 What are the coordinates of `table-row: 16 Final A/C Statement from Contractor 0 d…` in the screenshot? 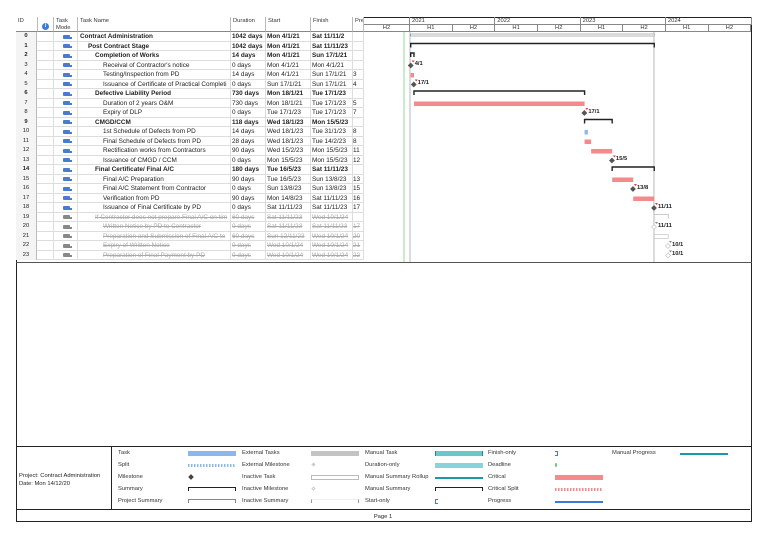 It's located at (190, 189).